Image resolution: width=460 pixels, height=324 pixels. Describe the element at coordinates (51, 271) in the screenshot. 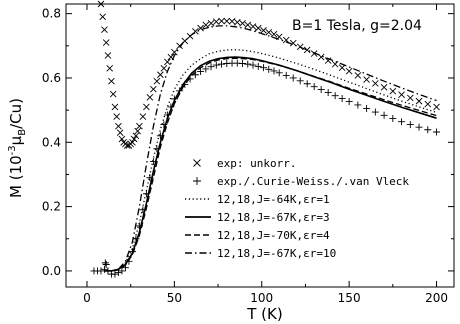

I see `y-tick-label: 0.0` at that location.